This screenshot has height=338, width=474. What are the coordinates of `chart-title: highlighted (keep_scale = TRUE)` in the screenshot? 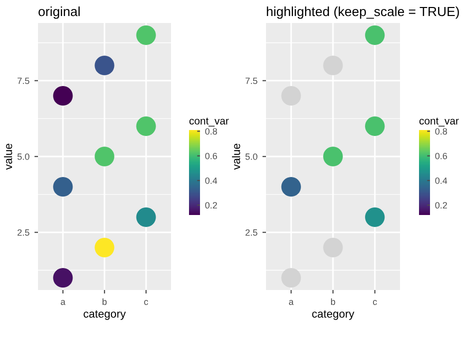 It's located at (362, 12).